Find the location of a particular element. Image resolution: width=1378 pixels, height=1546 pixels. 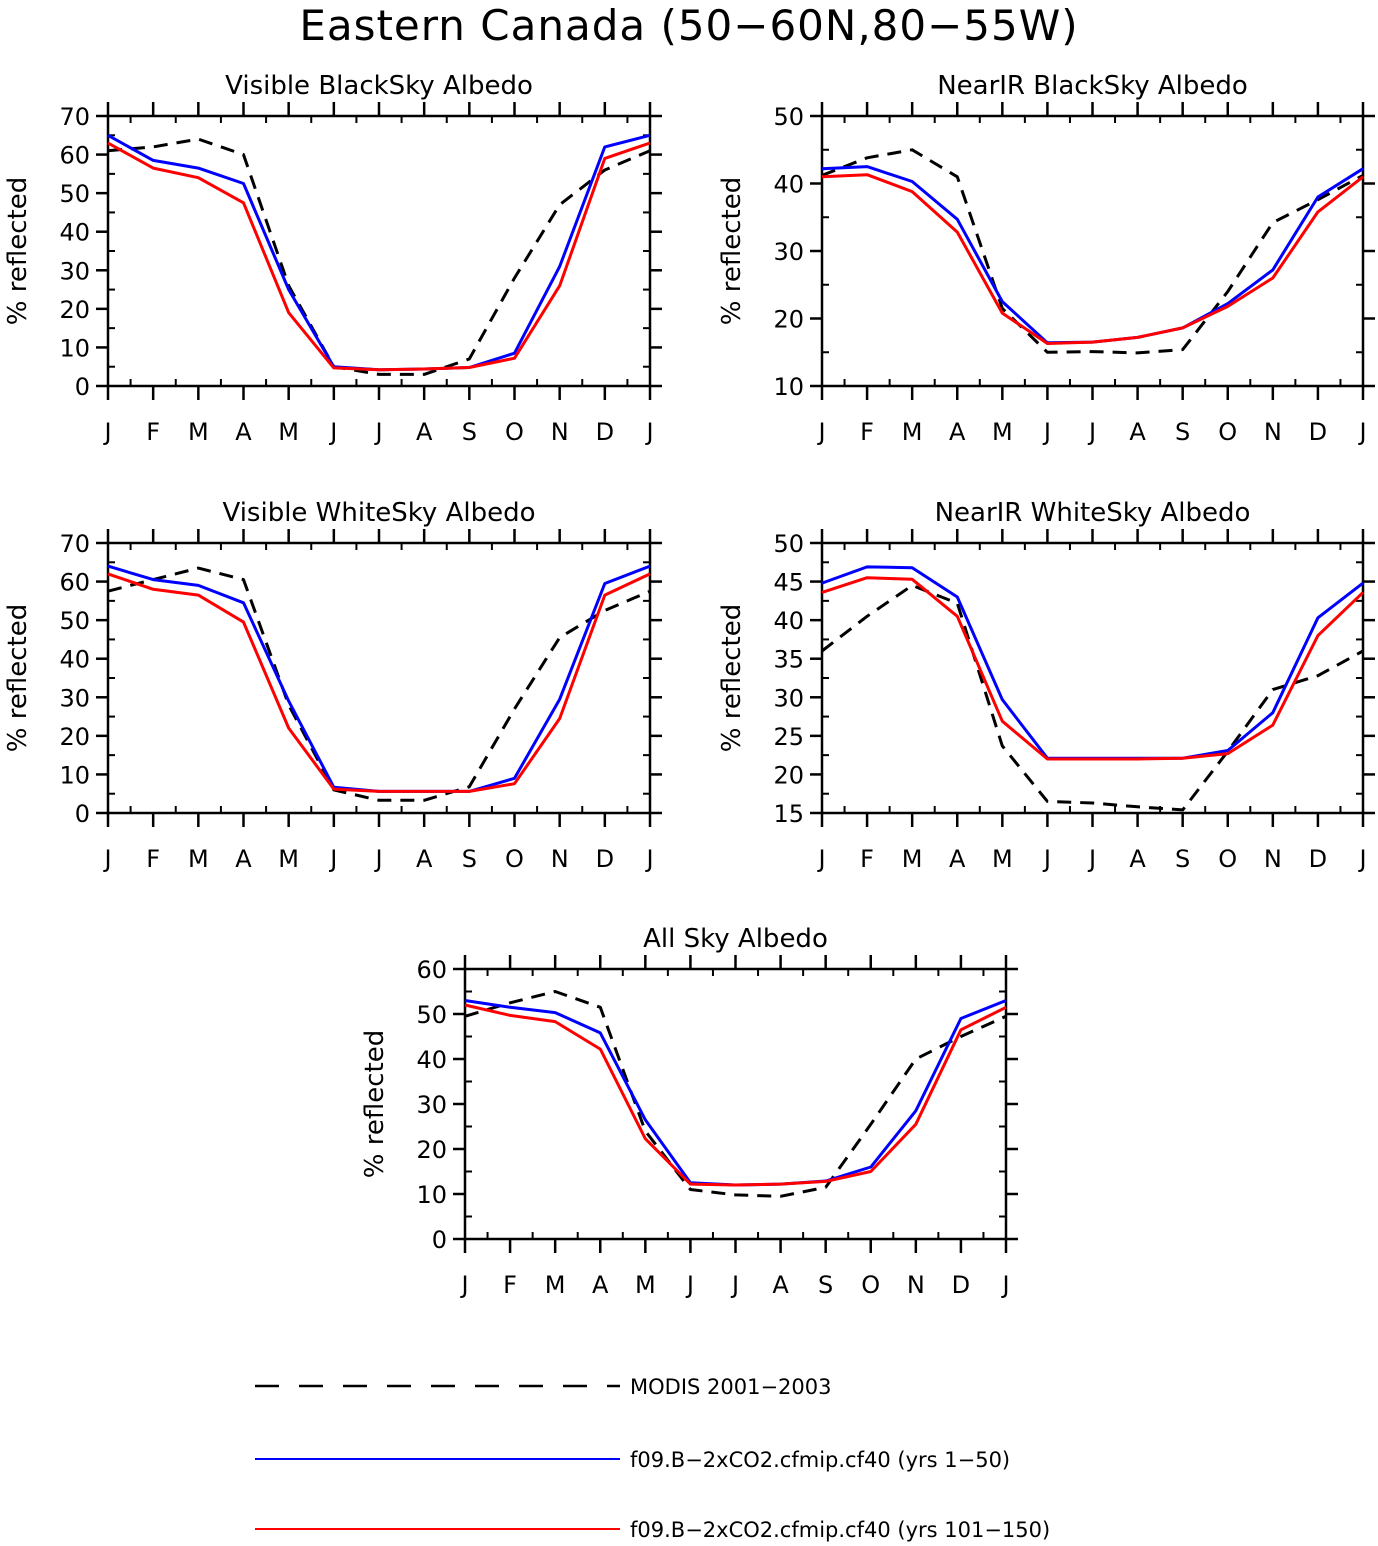

figure-title: Eastern Canada (50−60N,80−55W) is located at coordinates (688, 25).